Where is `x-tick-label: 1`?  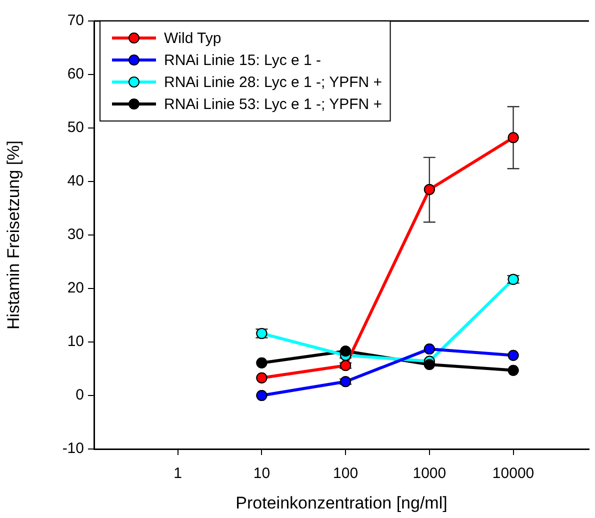 x-tick-label: 1 is located at coordinates (178, 473).